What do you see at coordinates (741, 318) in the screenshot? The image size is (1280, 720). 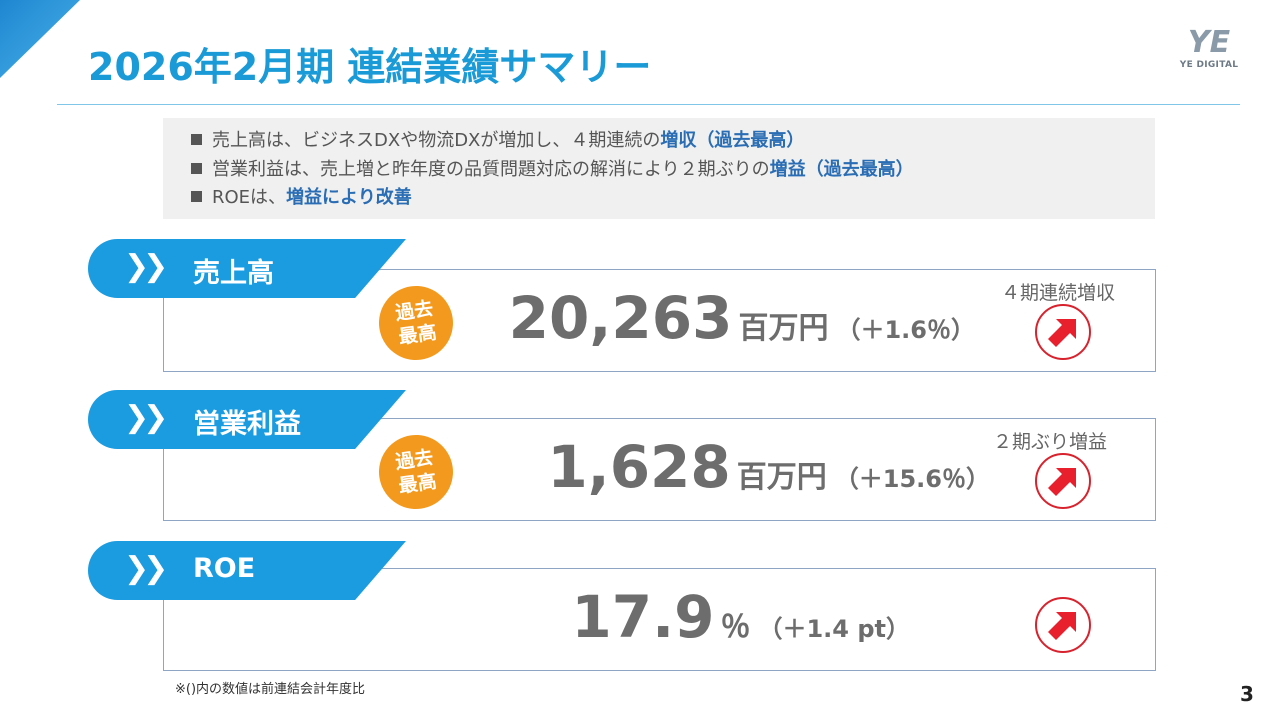 I see `metric-value: 20,263 百万円 （＋1.6％）` at bounding box center [741, 318].